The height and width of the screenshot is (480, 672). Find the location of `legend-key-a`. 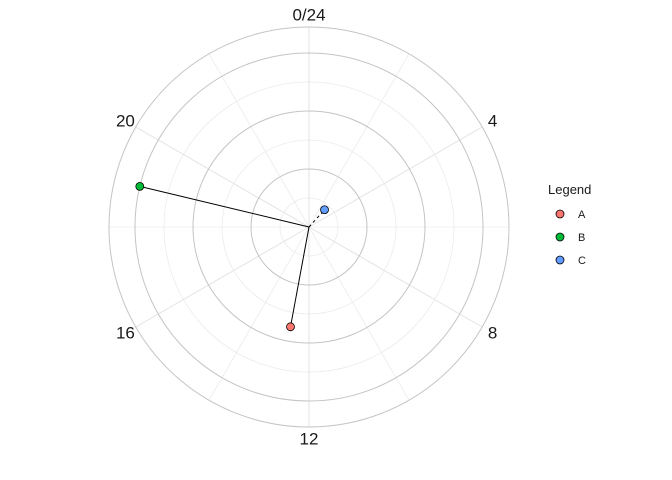

legend-key-a is located at coordinates (560, 214).